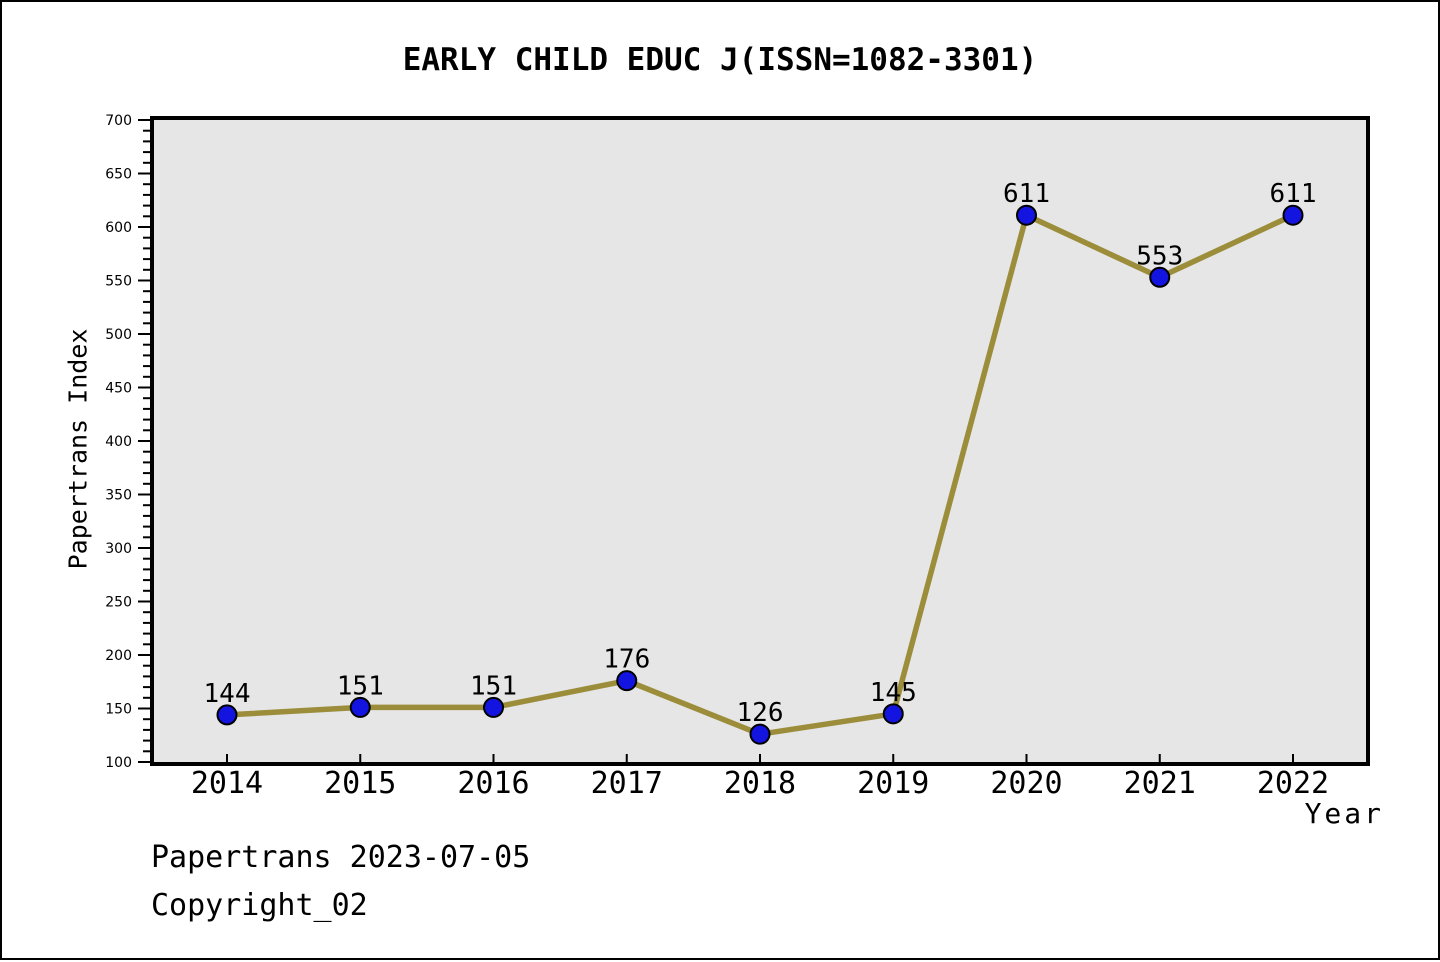  What do you see at coordinates (118, 282) in the screenshot?
I see `y-tick-label: 550` at bounding box center [118, 282].